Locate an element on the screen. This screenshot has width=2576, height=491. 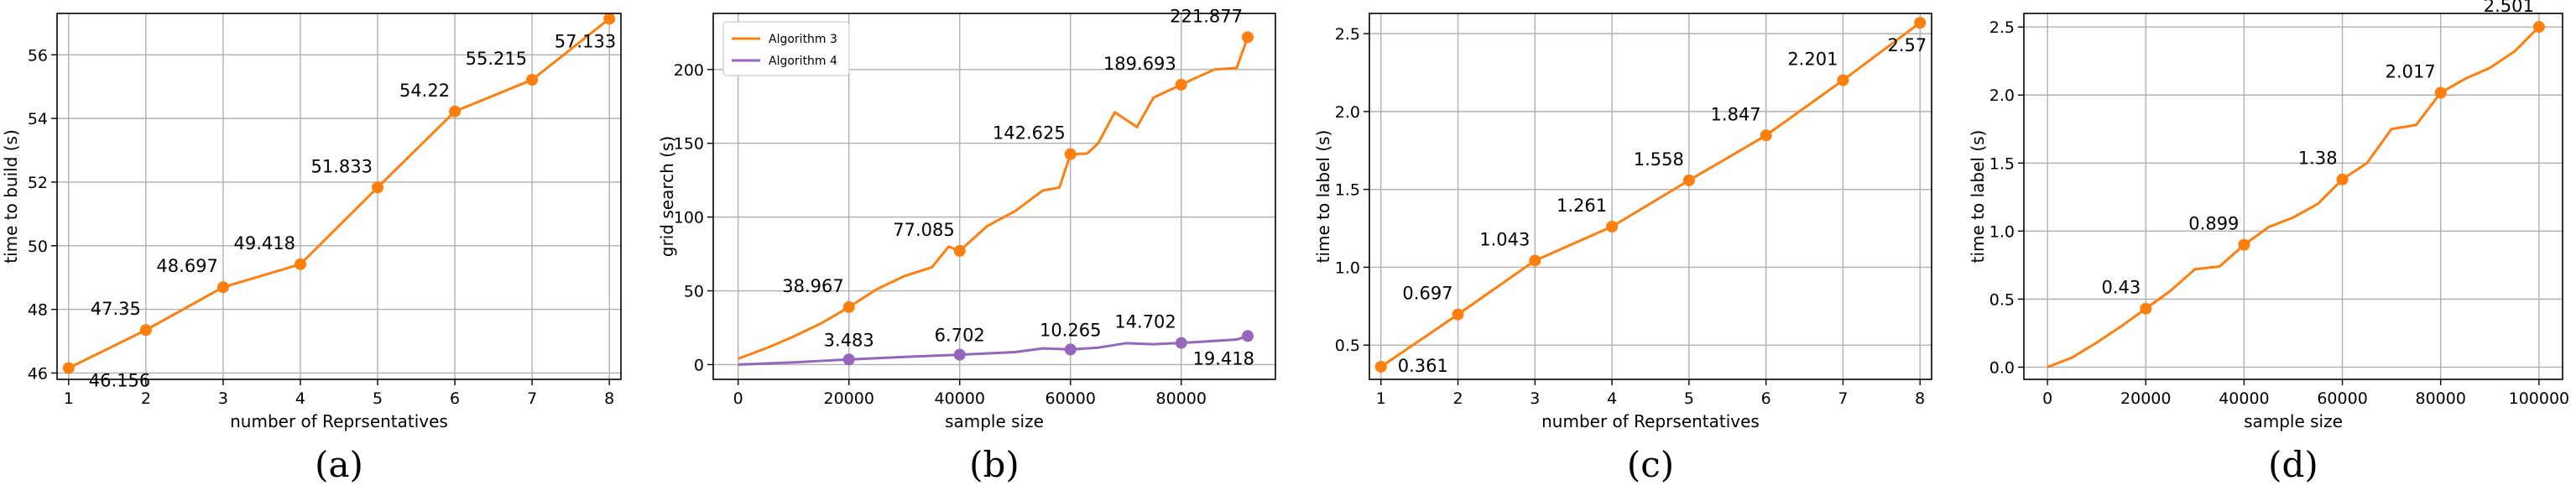
y-tick-label: 48 is located at coordinates (38, 310).